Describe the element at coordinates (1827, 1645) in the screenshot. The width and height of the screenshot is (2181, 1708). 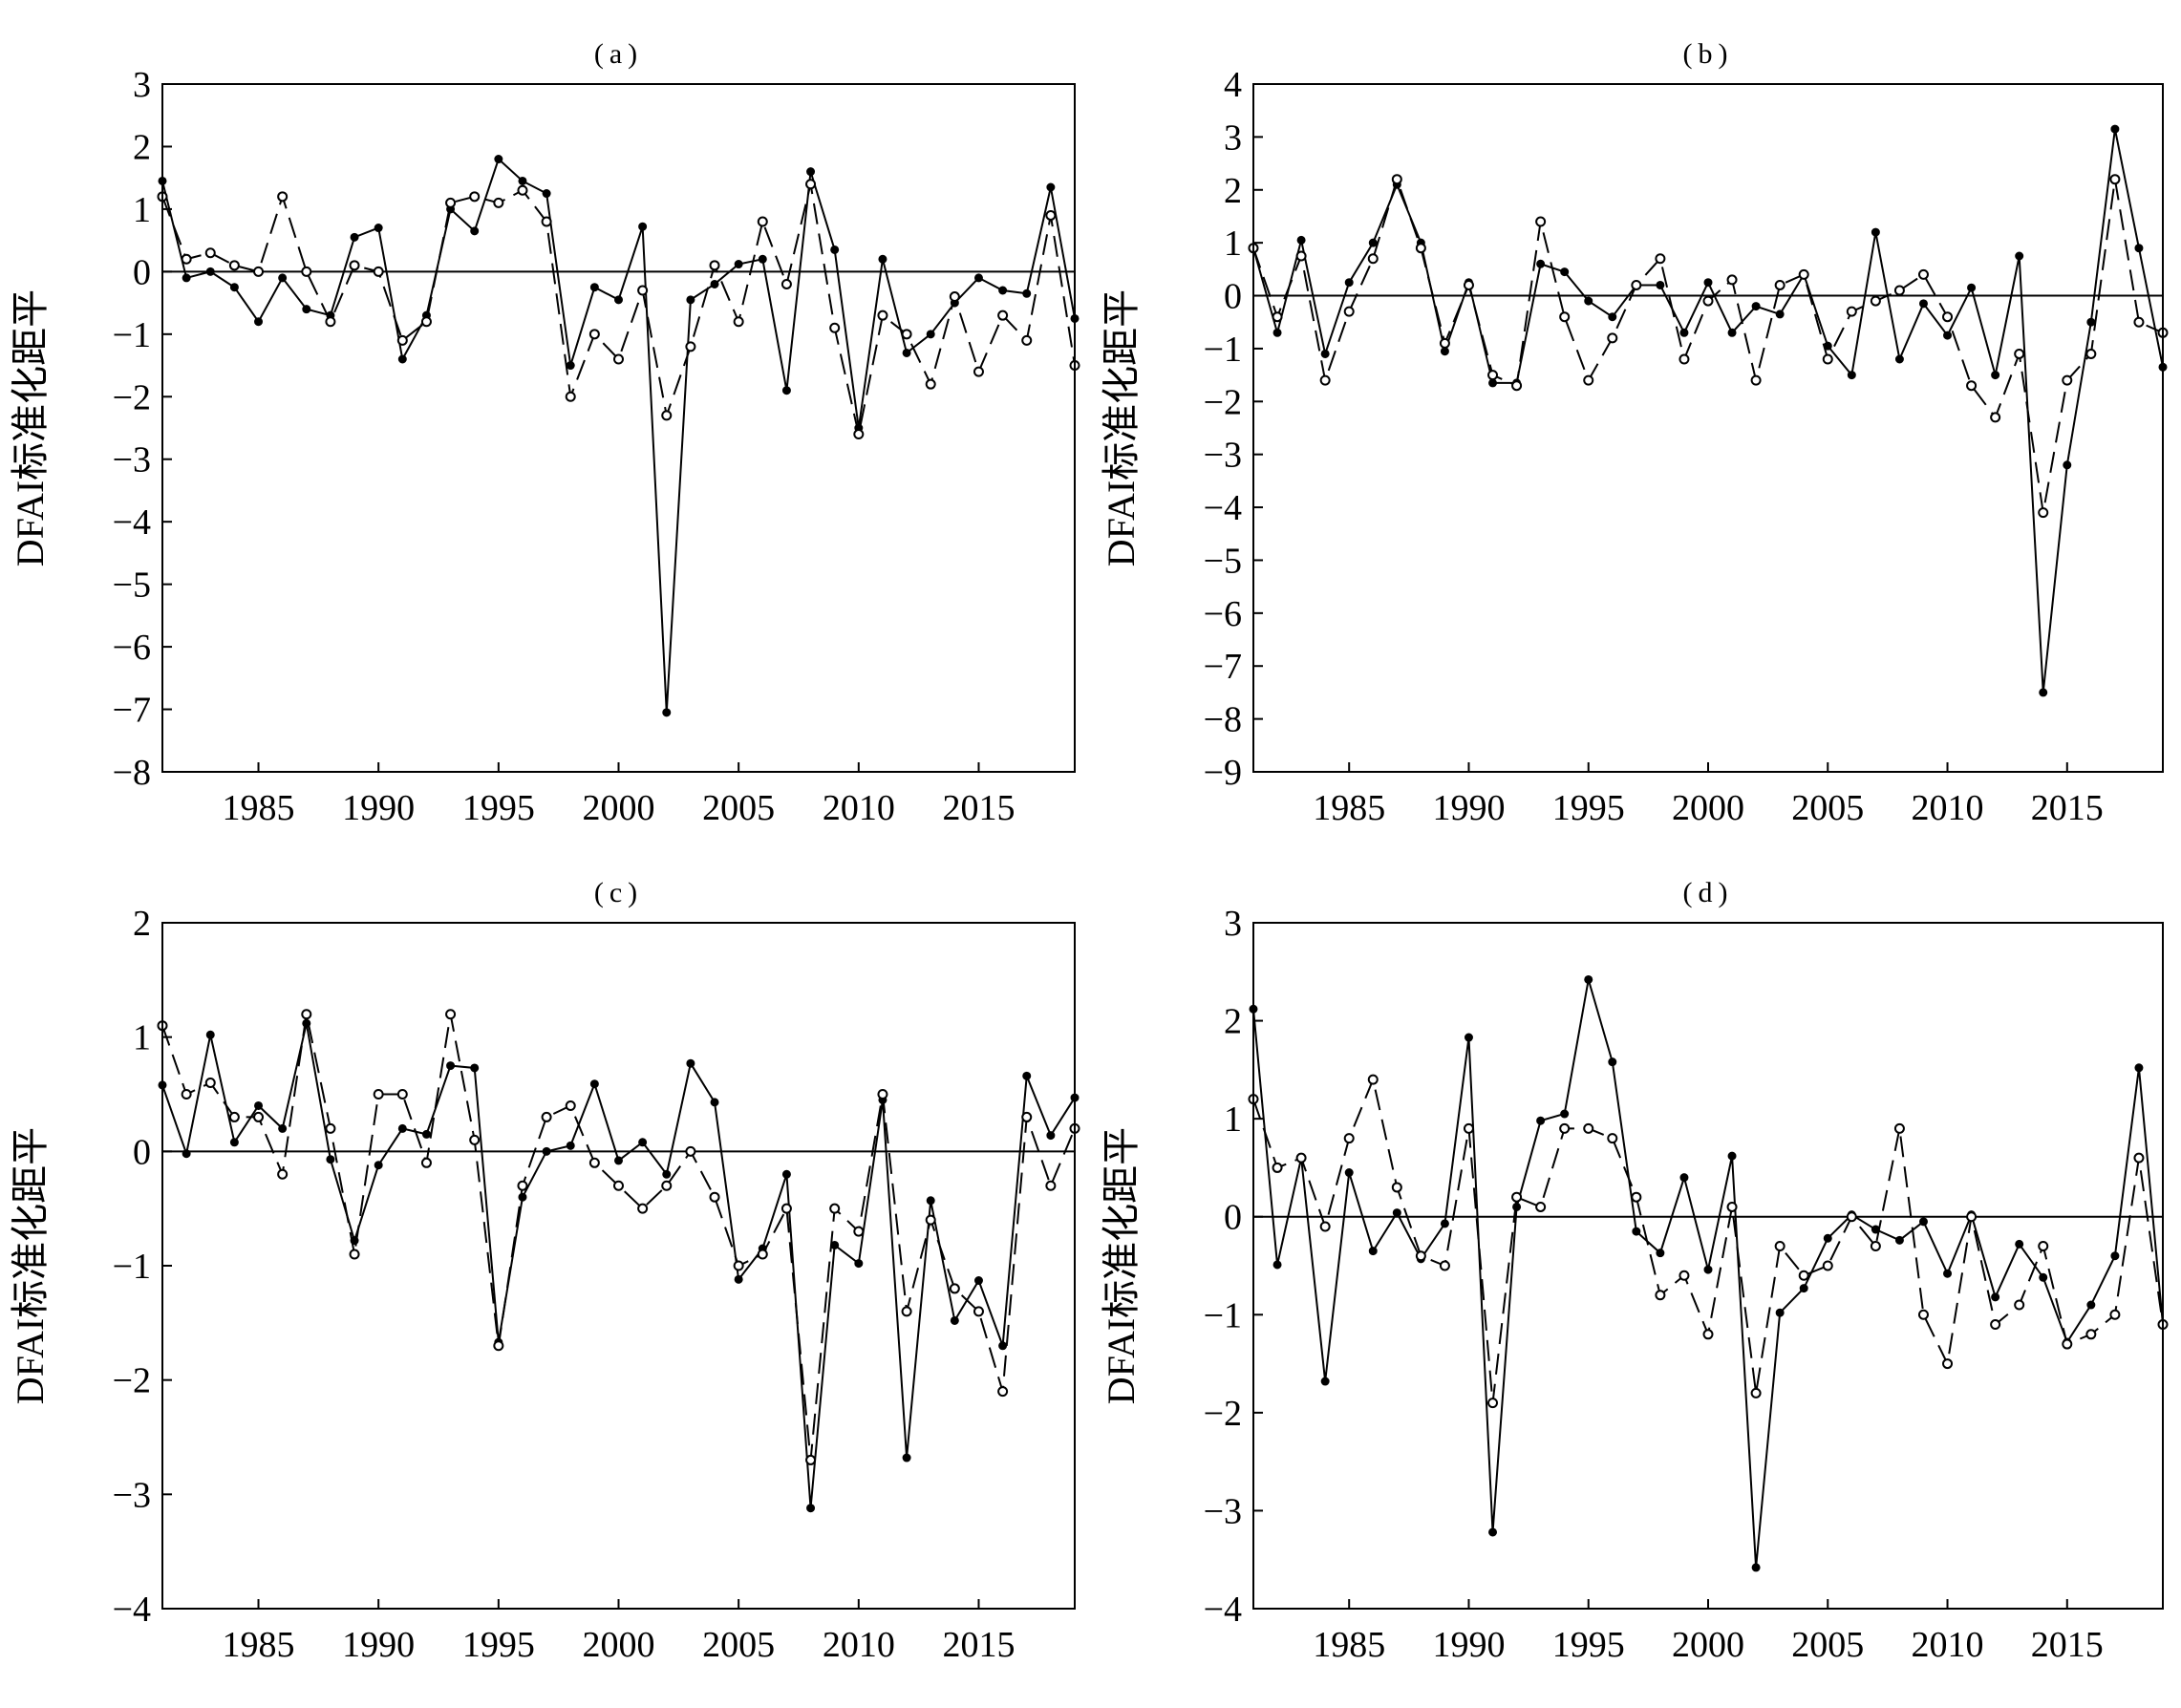
I see `x-tick-label-d: 2005` at that location.